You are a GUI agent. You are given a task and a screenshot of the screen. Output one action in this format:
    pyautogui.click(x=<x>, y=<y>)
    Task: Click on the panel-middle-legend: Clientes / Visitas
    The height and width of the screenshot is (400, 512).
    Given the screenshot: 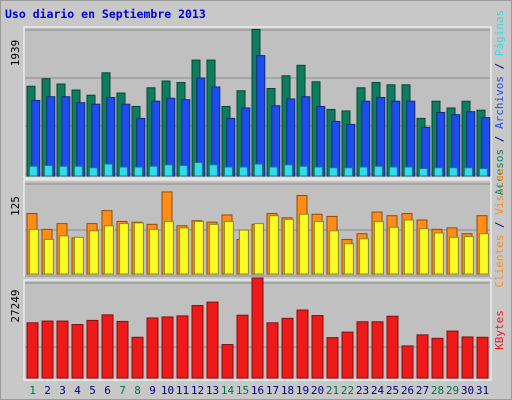 What is the action you would take?
    pyautogui.click(x=499, y=227)
    